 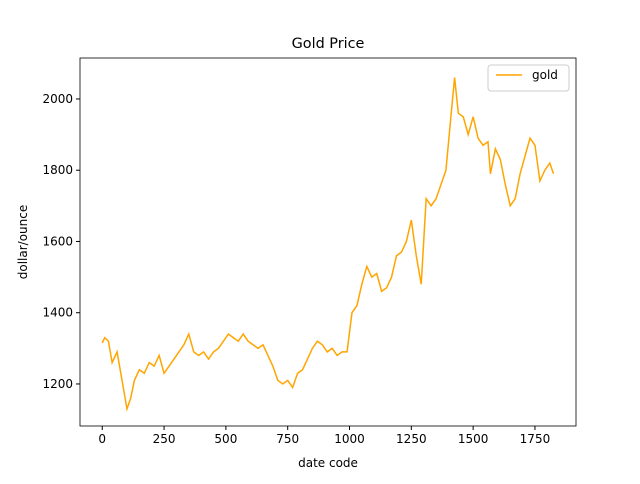 What do you see at coordinates (545, 75) in the screenshot?
I see `legend-label: gold` at bounding box center [545, 75].